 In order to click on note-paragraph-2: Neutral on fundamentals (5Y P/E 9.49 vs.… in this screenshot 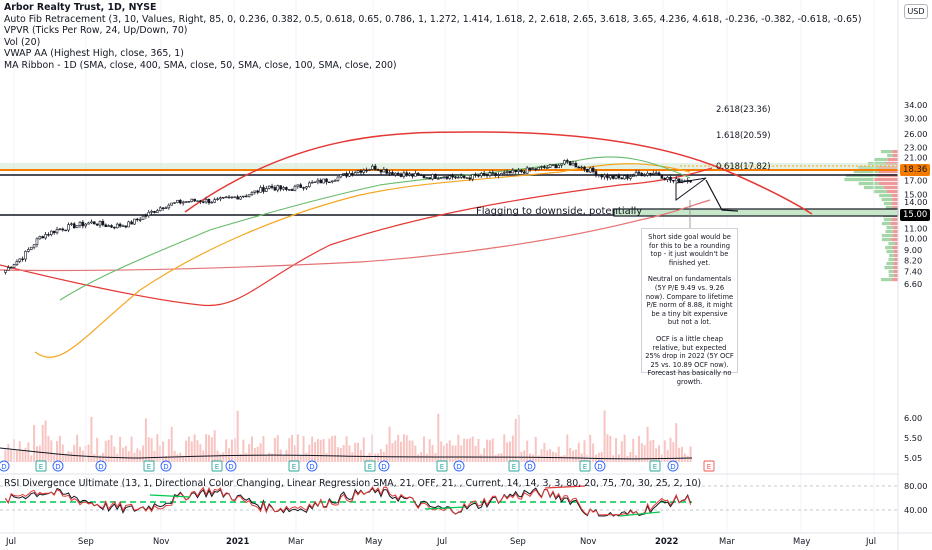, I will do `click(689, 301)`.